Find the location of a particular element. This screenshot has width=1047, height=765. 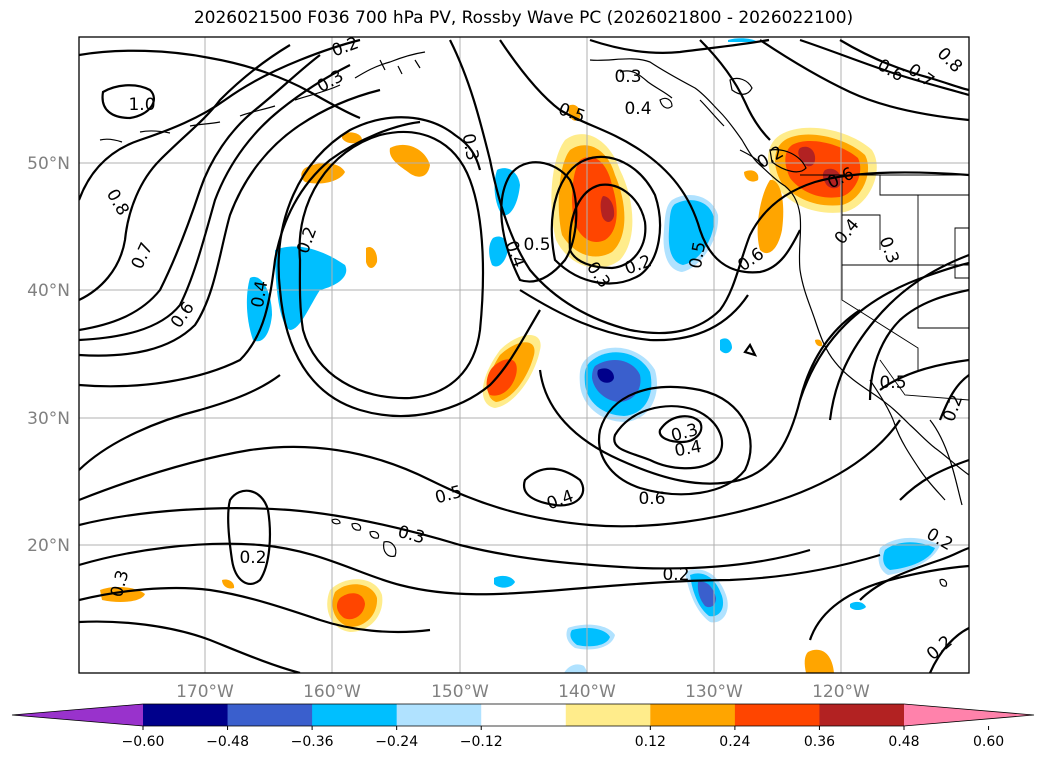

contour-label: 1.0 is located at coordinates (141, 105).